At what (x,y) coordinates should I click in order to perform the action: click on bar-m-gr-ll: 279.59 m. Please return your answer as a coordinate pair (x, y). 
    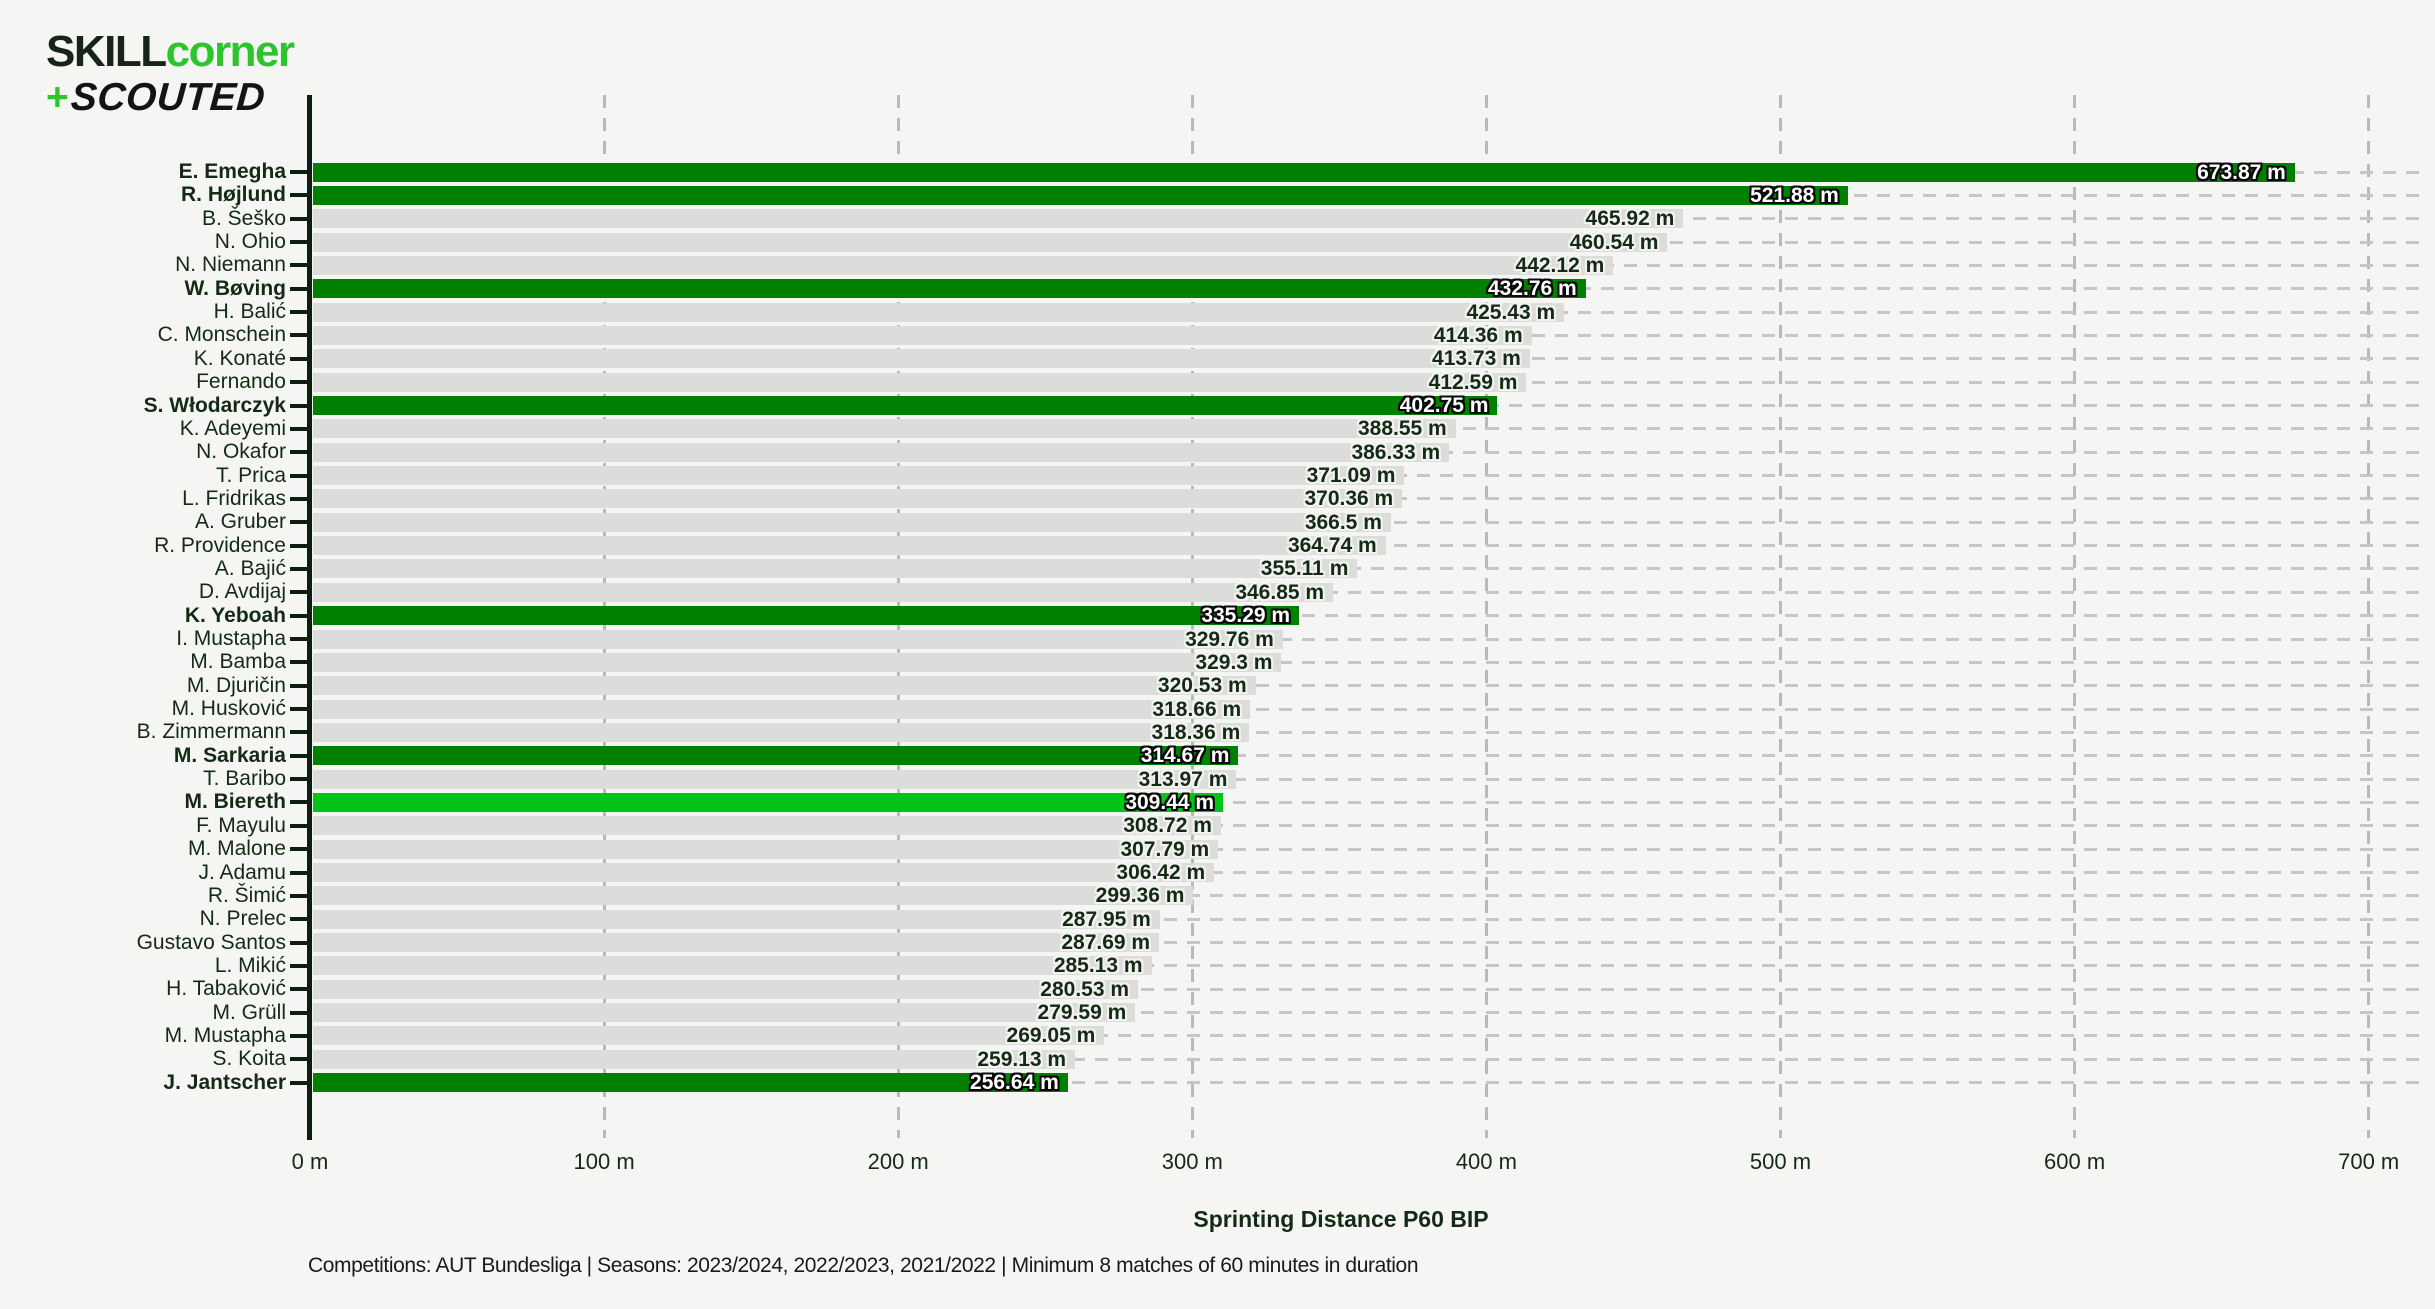
    Looking at the image, I should click on (724, 1012).